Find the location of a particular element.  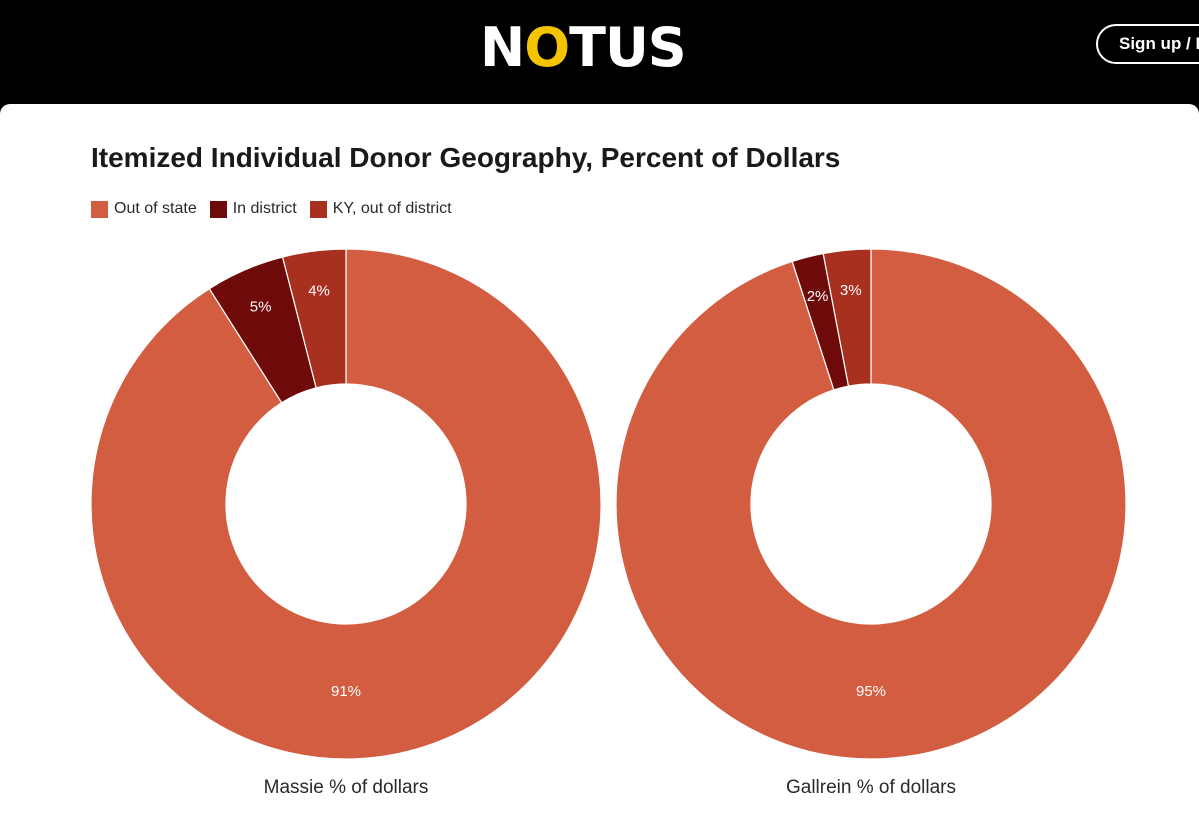

donut-1-label-1: 2% is located at coordinates (818, 296).